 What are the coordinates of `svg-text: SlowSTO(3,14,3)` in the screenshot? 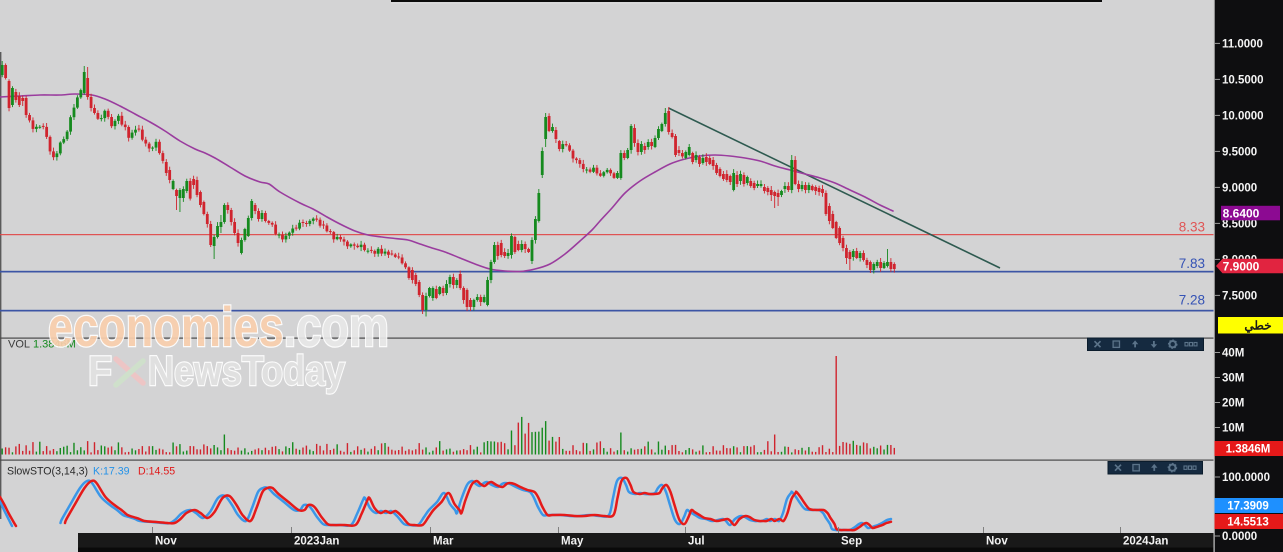 It's located at (47, 472).